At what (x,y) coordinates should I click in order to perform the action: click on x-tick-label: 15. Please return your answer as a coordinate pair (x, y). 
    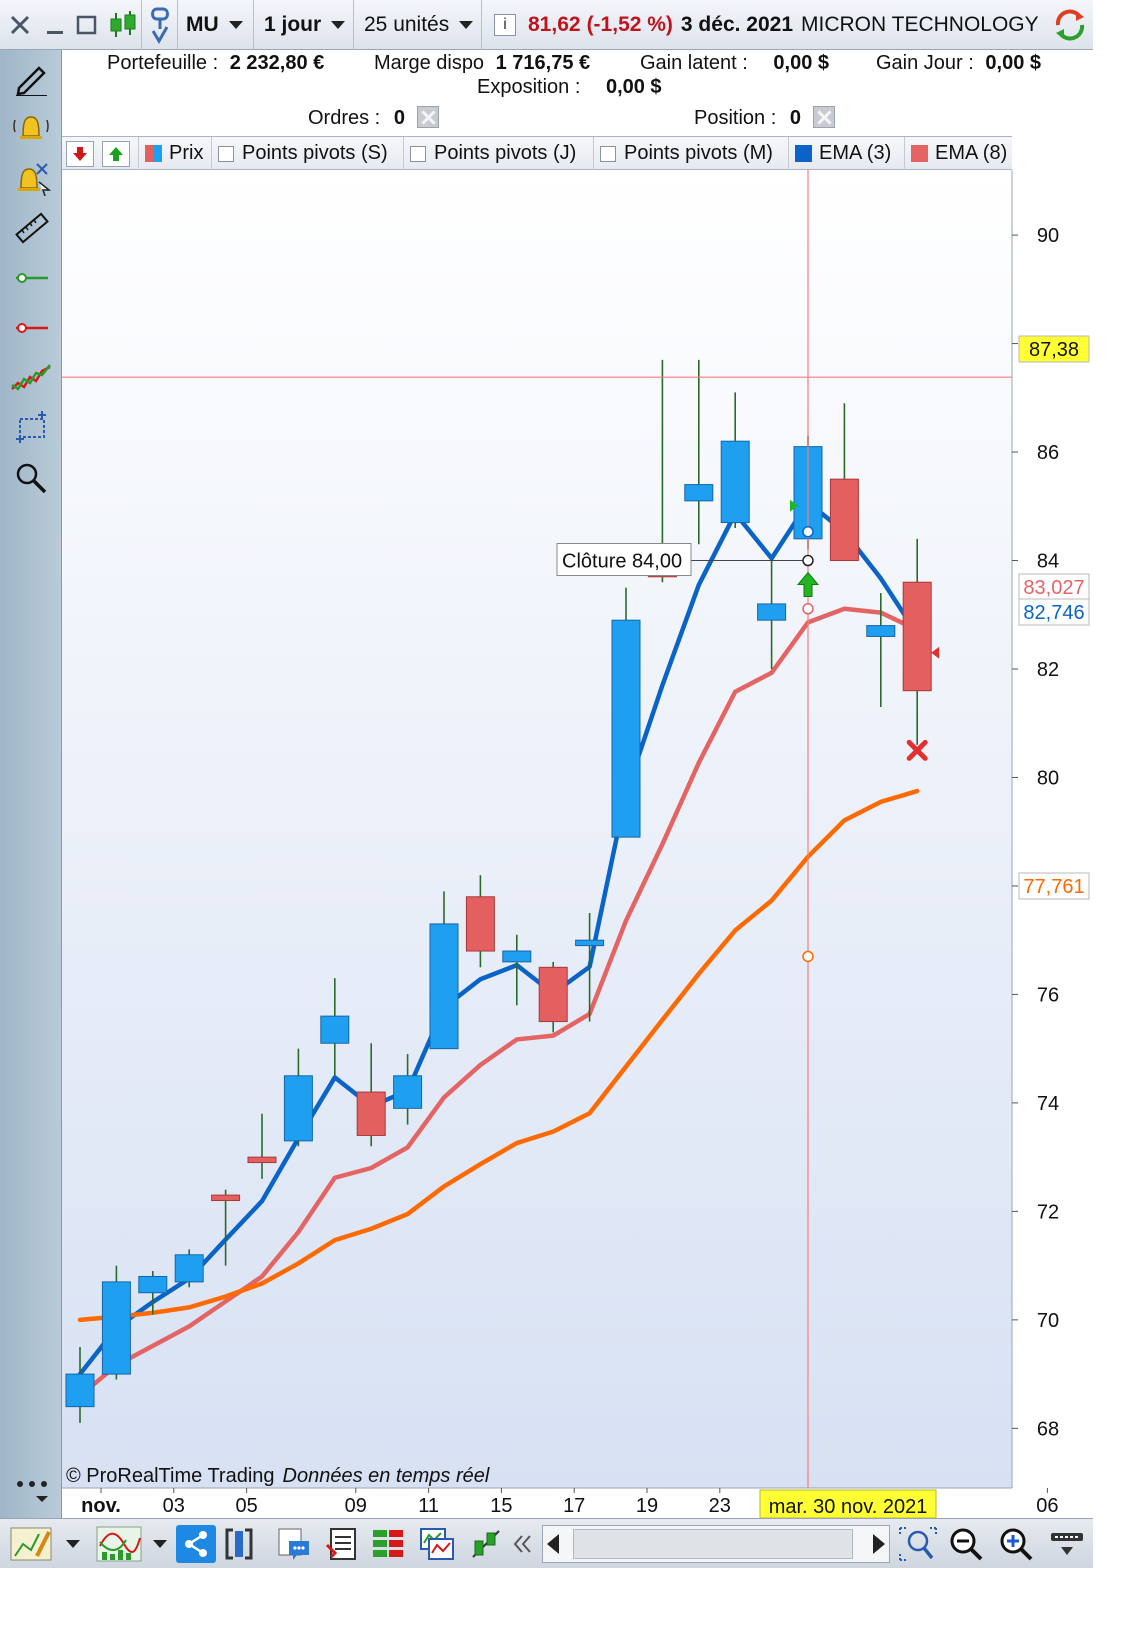
    Looking at the image, I should click on (501, 1506).